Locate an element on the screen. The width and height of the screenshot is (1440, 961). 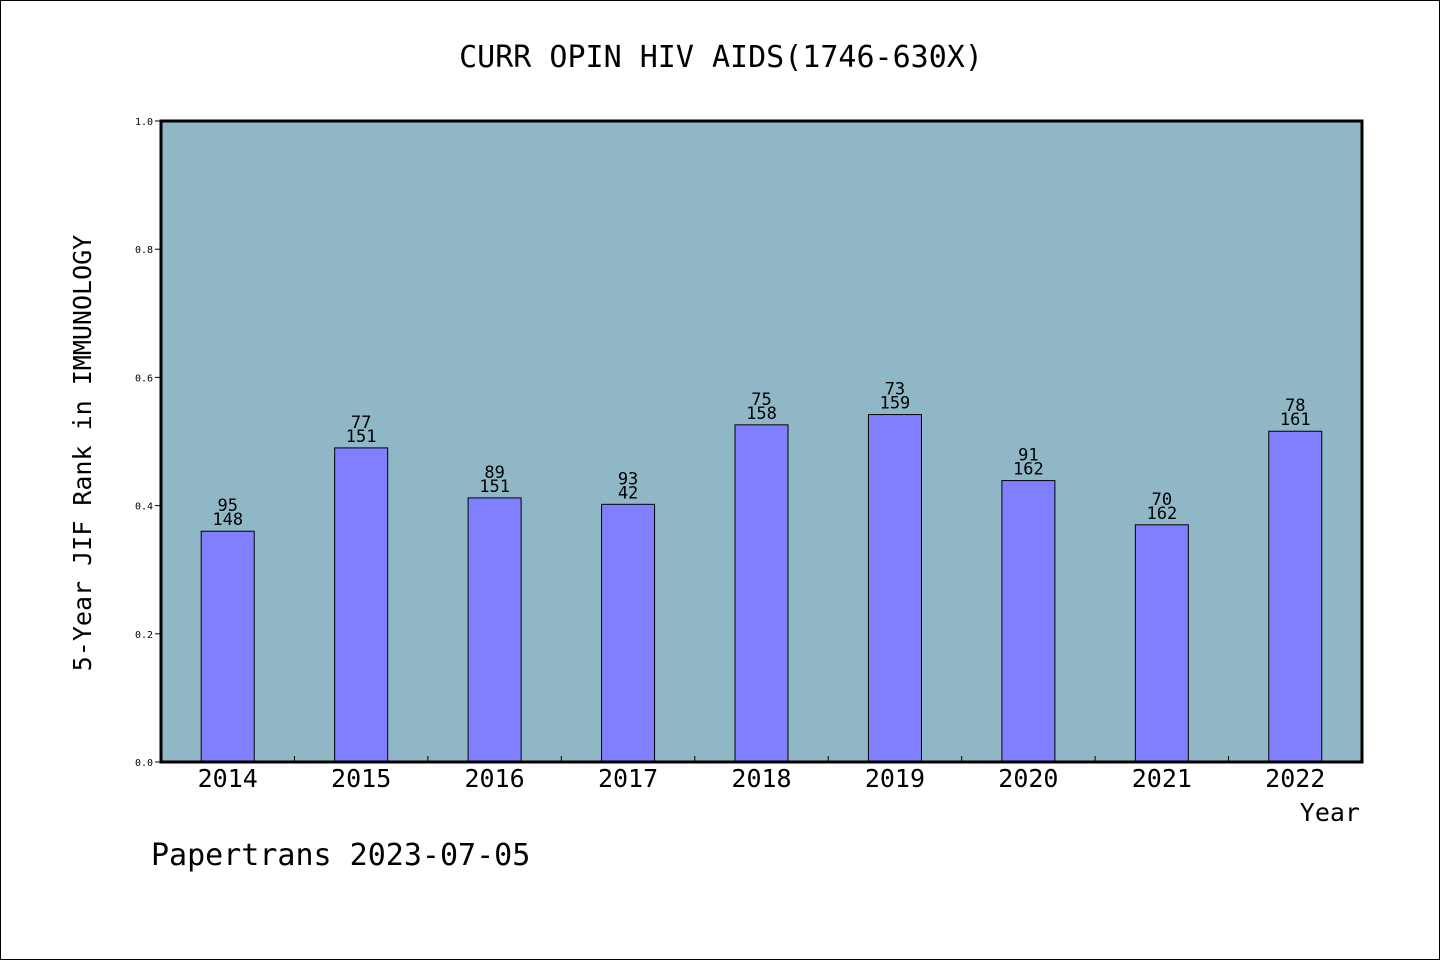
x-tick-label: 2019 is located at coordinates (895, 778).